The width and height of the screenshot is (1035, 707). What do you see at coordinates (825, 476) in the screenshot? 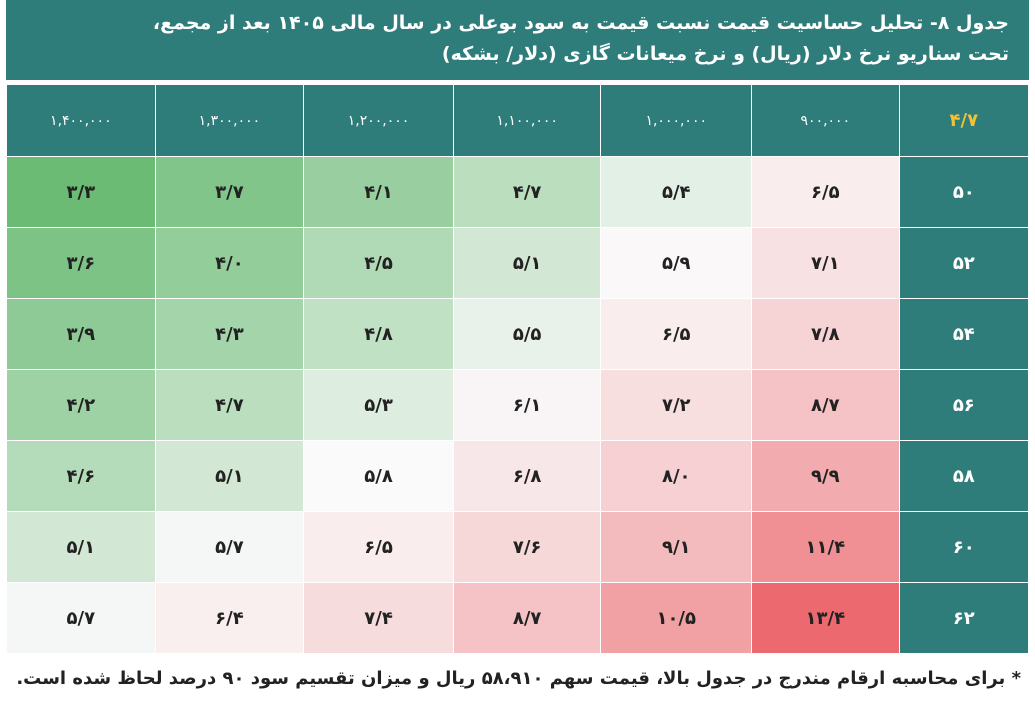
I see `heatmap-cell: ۹/۹` at bounding box center [825, 476].